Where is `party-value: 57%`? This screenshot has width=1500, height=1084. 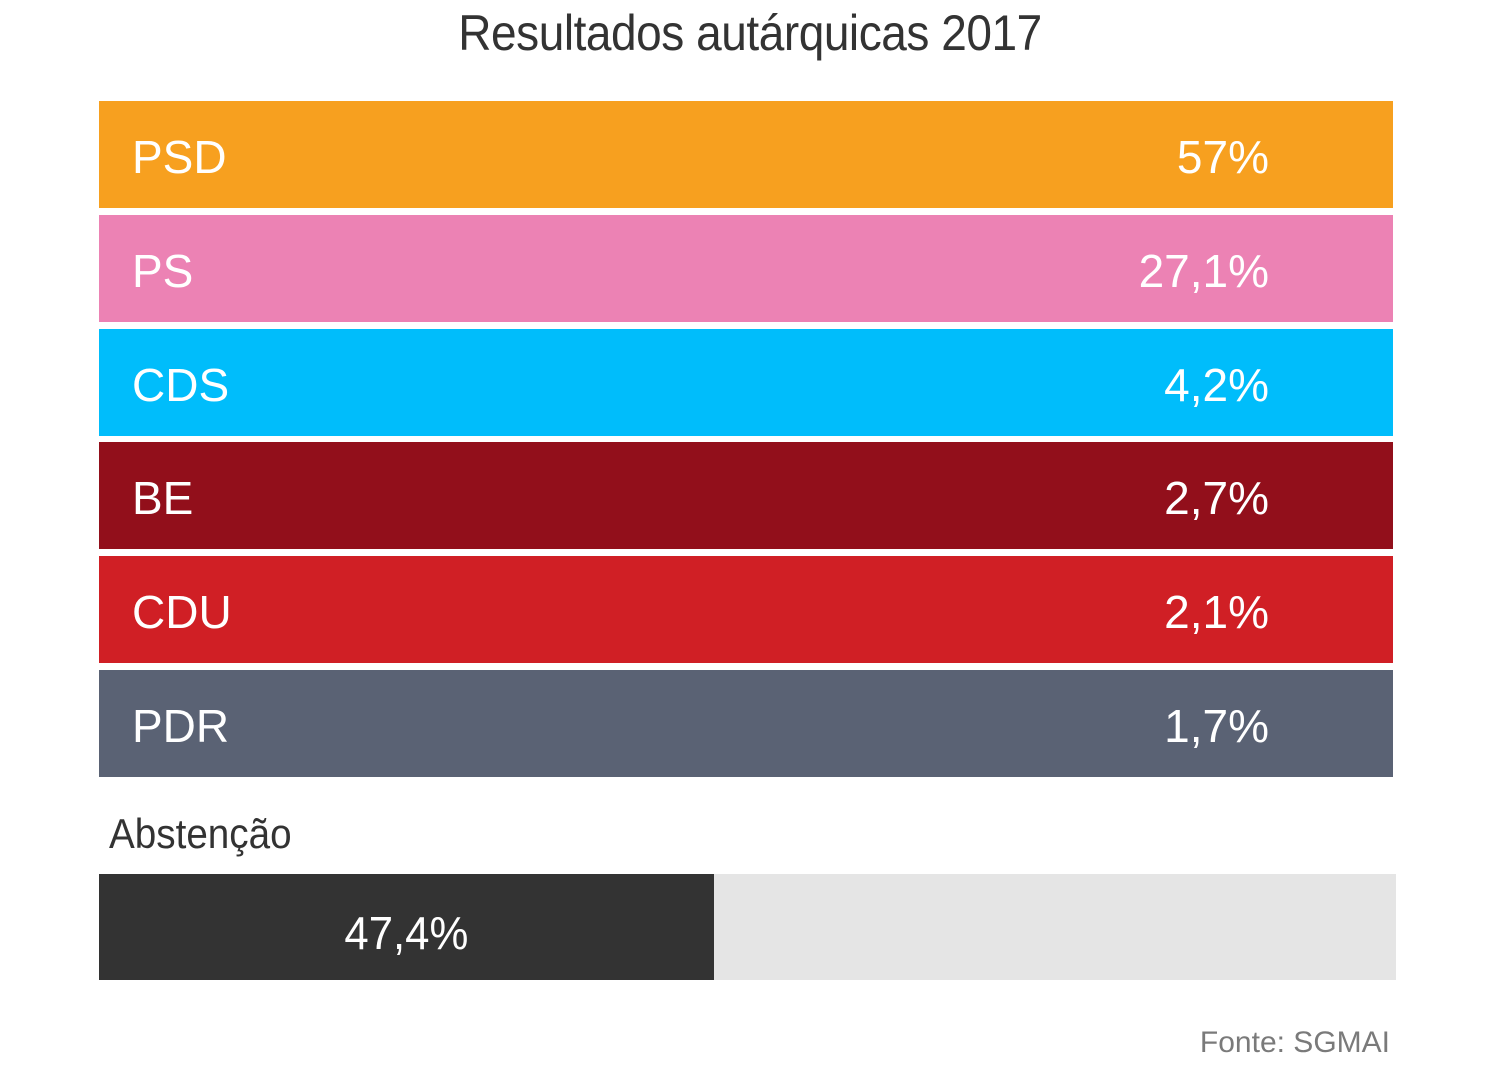 party-value: 57% is located at coordinates (1222, 157).